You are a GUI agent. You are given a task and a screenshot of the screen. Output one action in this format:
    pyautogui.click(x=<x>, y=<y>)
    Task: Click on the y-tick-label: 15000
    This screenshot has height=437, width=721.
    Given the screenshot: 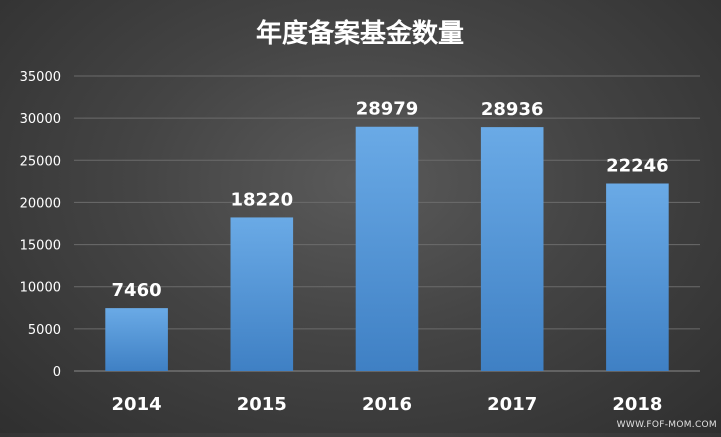 What is the action you would take?
    pyautogui.click(x=40, y=246)
    